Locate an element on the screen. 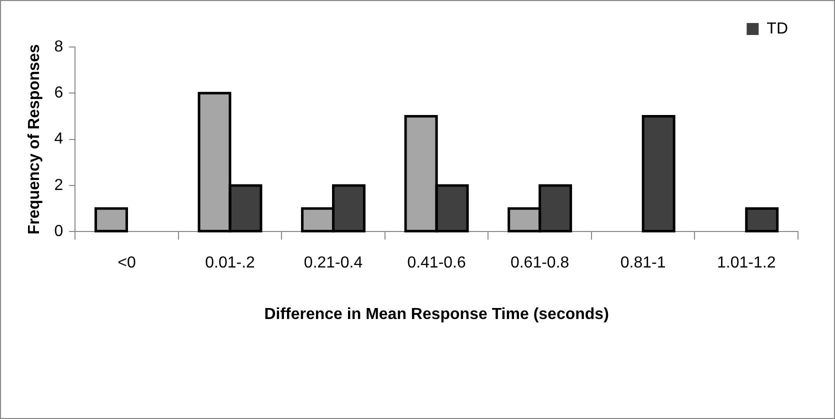  y-tick-label: 2 is located at coordinates (59, 185).